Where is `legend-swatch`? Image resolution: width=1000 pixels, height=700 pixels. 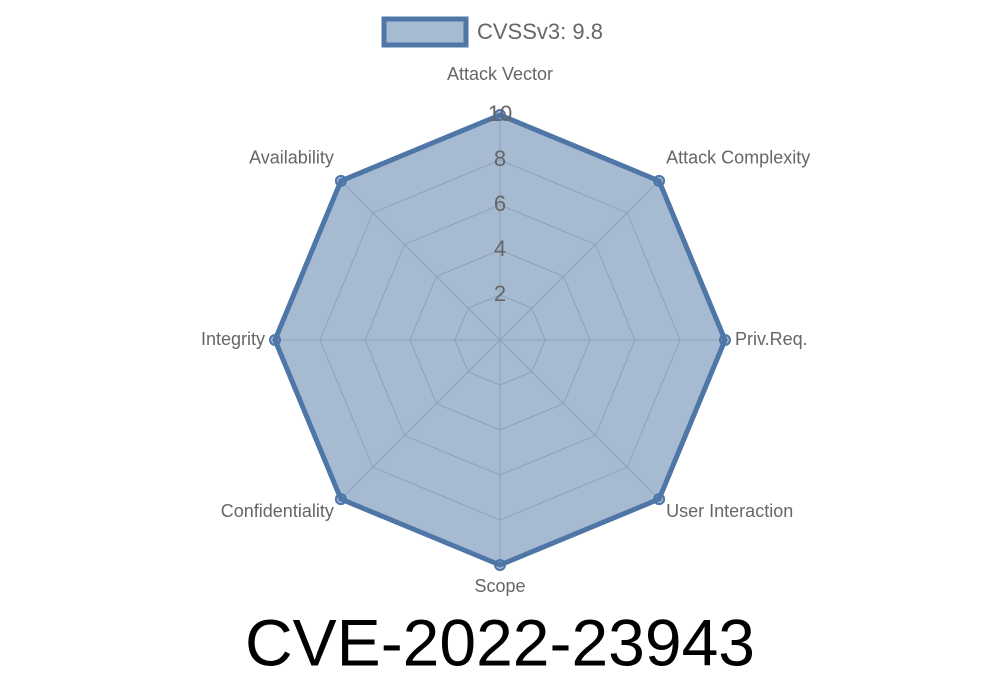
legend-swatch is located at coordinates (425, 32).